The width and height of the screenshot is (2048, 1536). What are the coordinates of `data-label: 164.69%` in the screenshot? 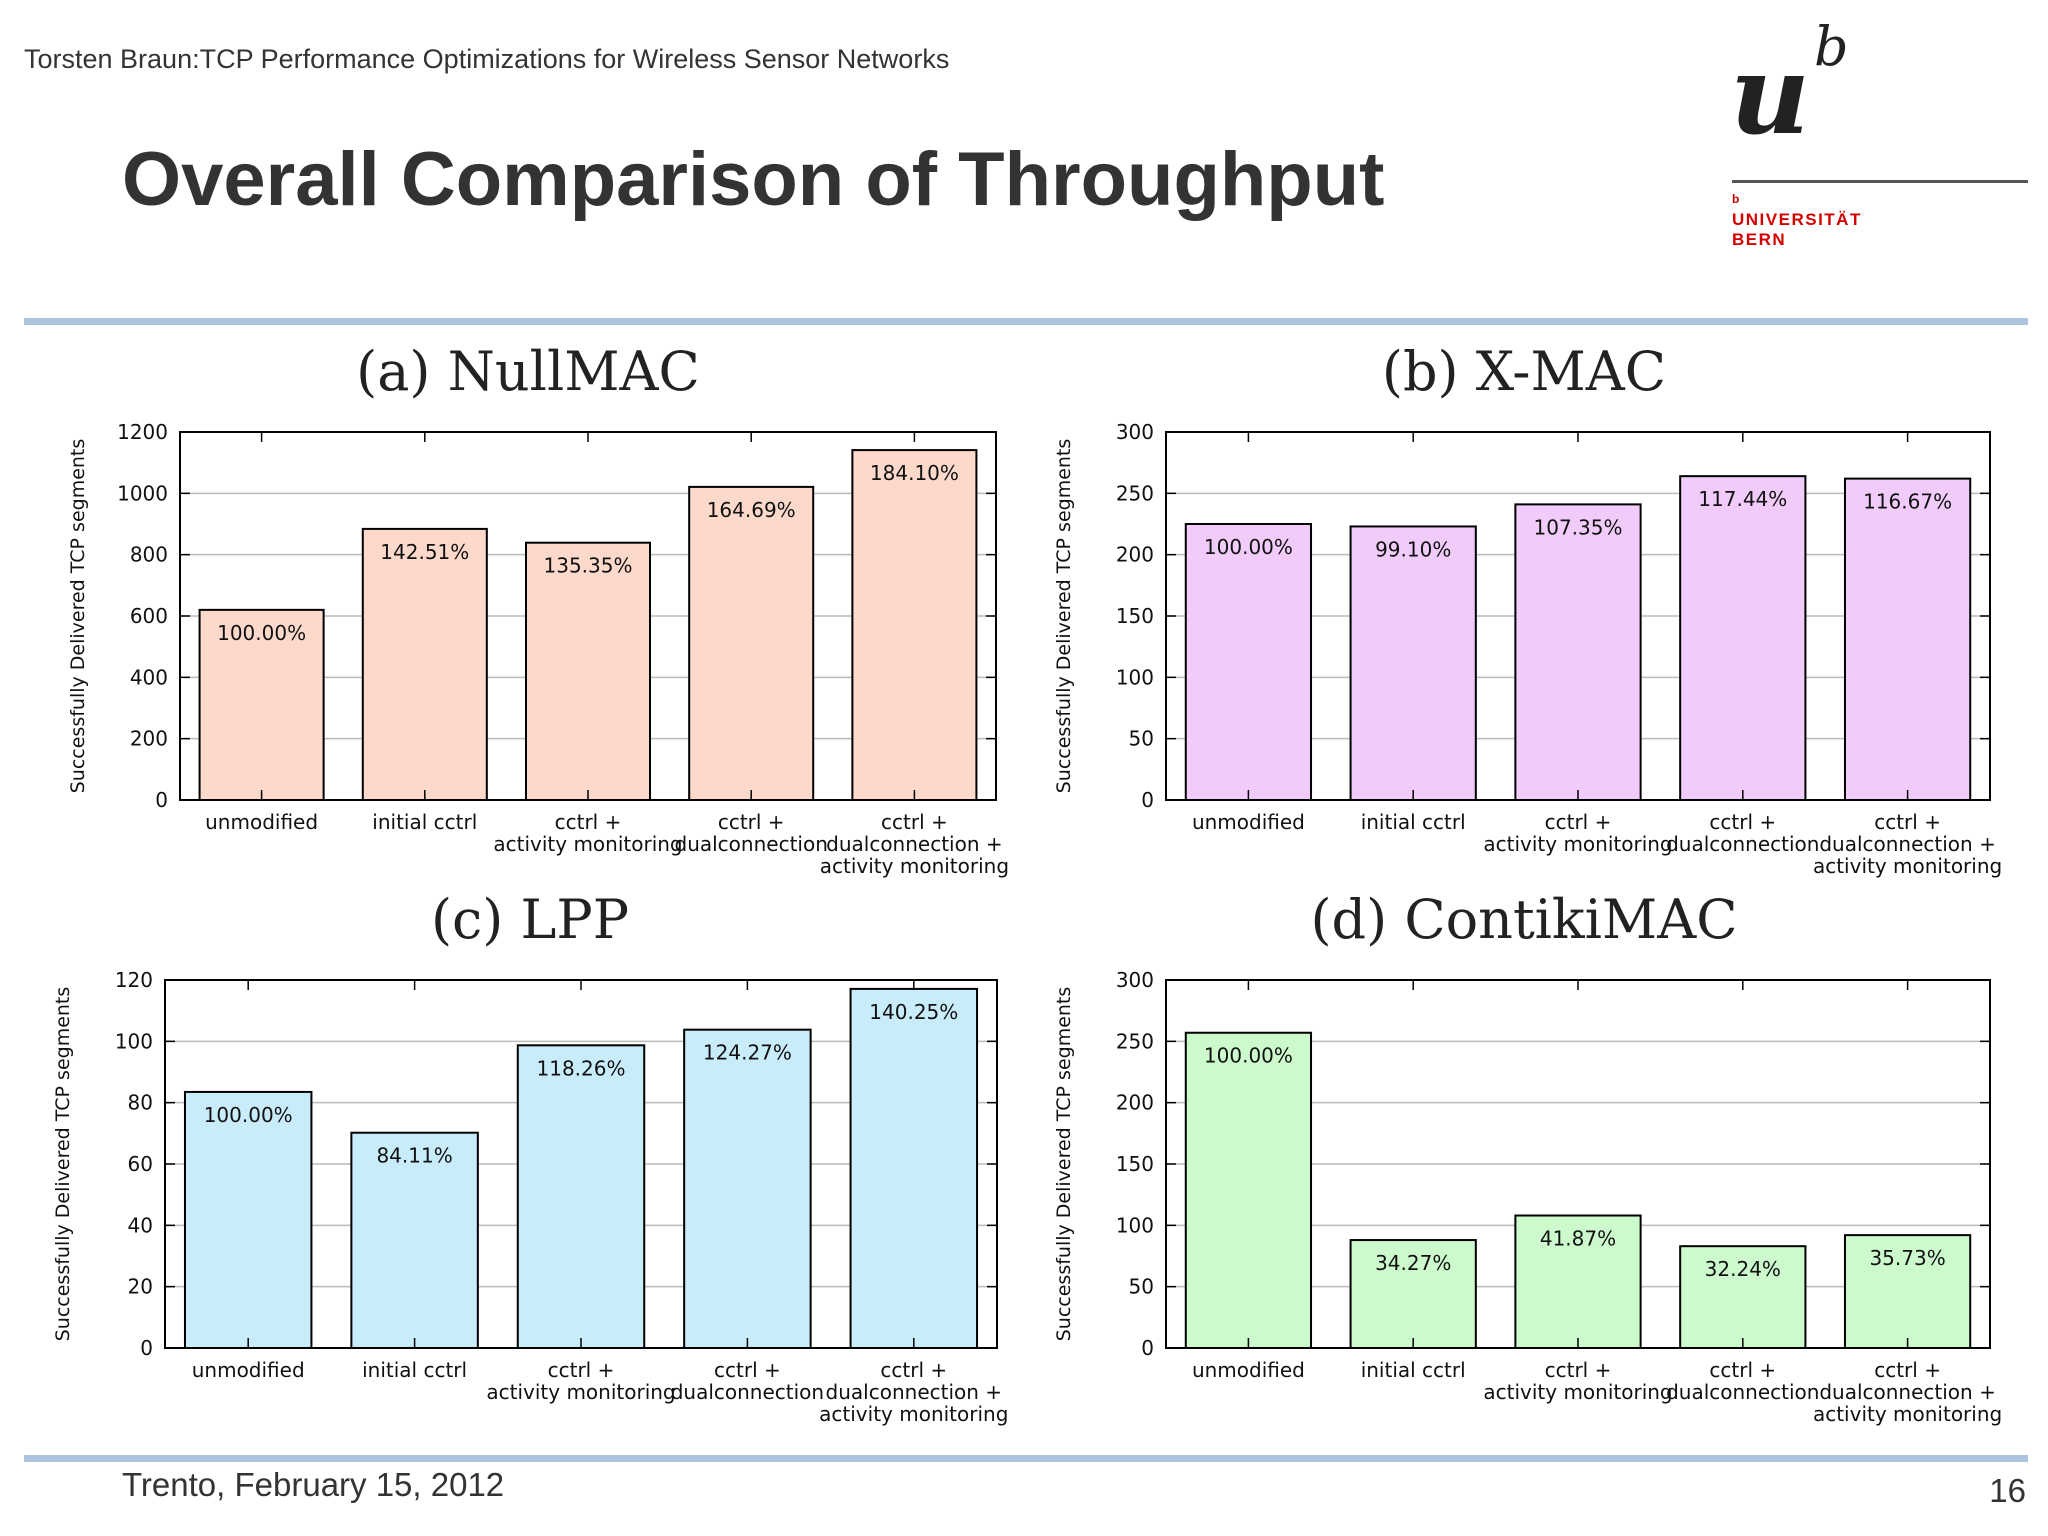 It's located at (751, 510).